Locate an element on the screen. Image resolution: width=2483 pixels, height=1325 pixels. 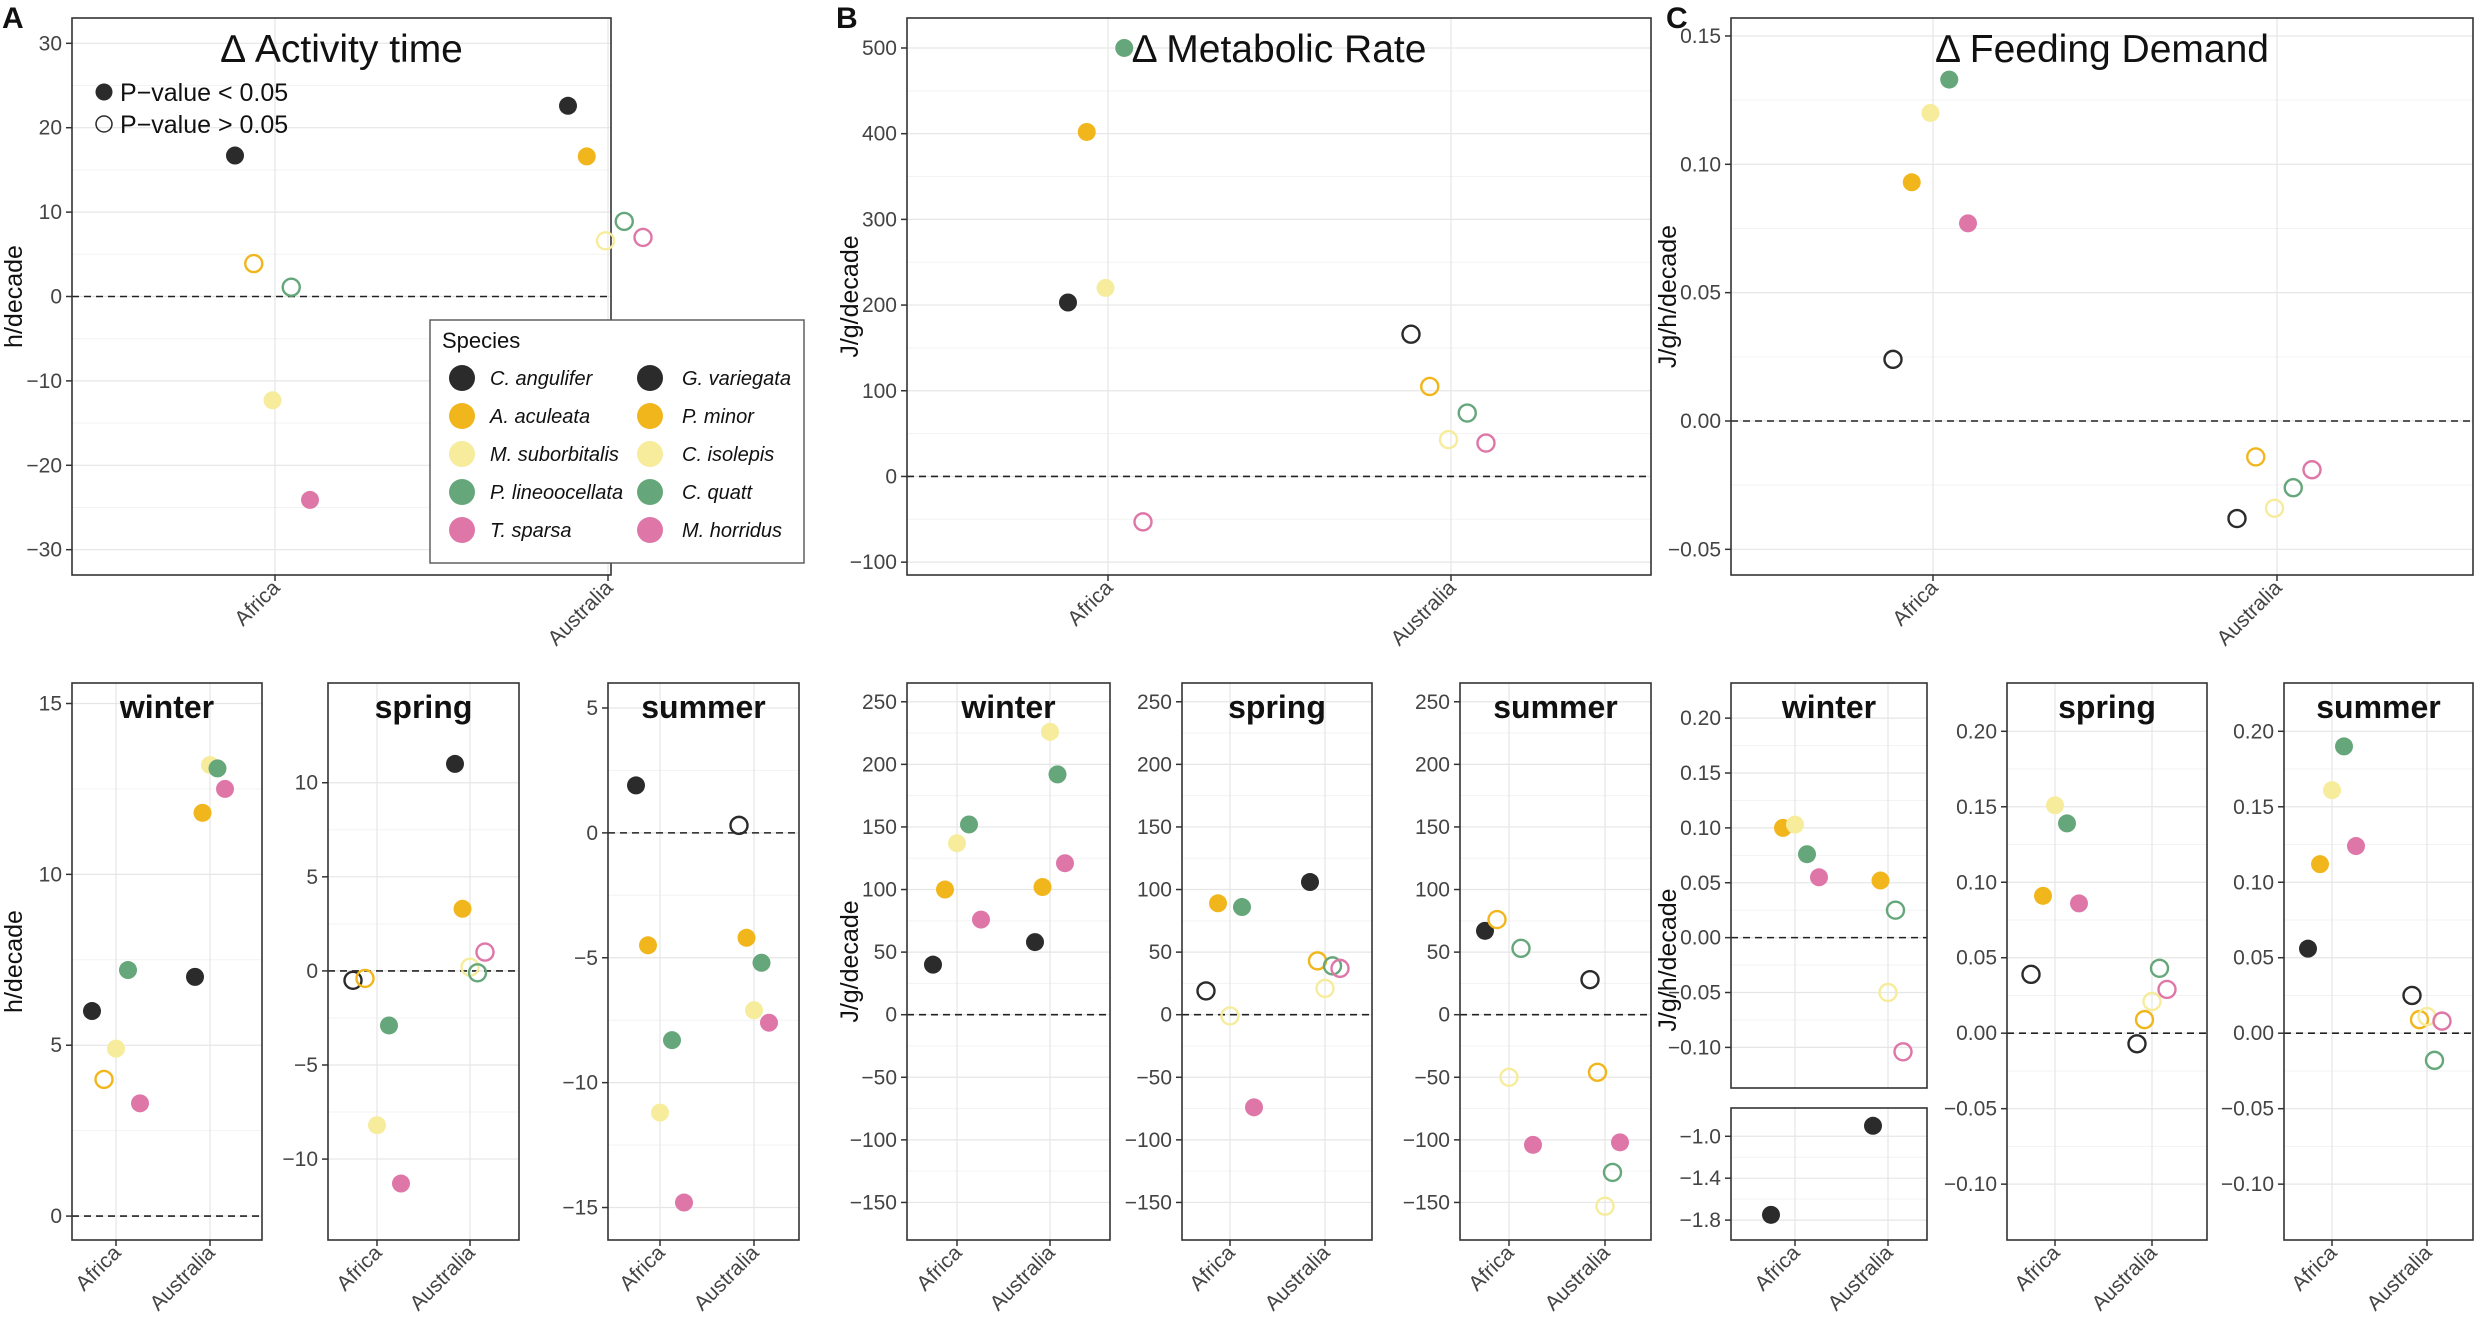
y-tick-label: 200 is located at coordinates (879, 305).